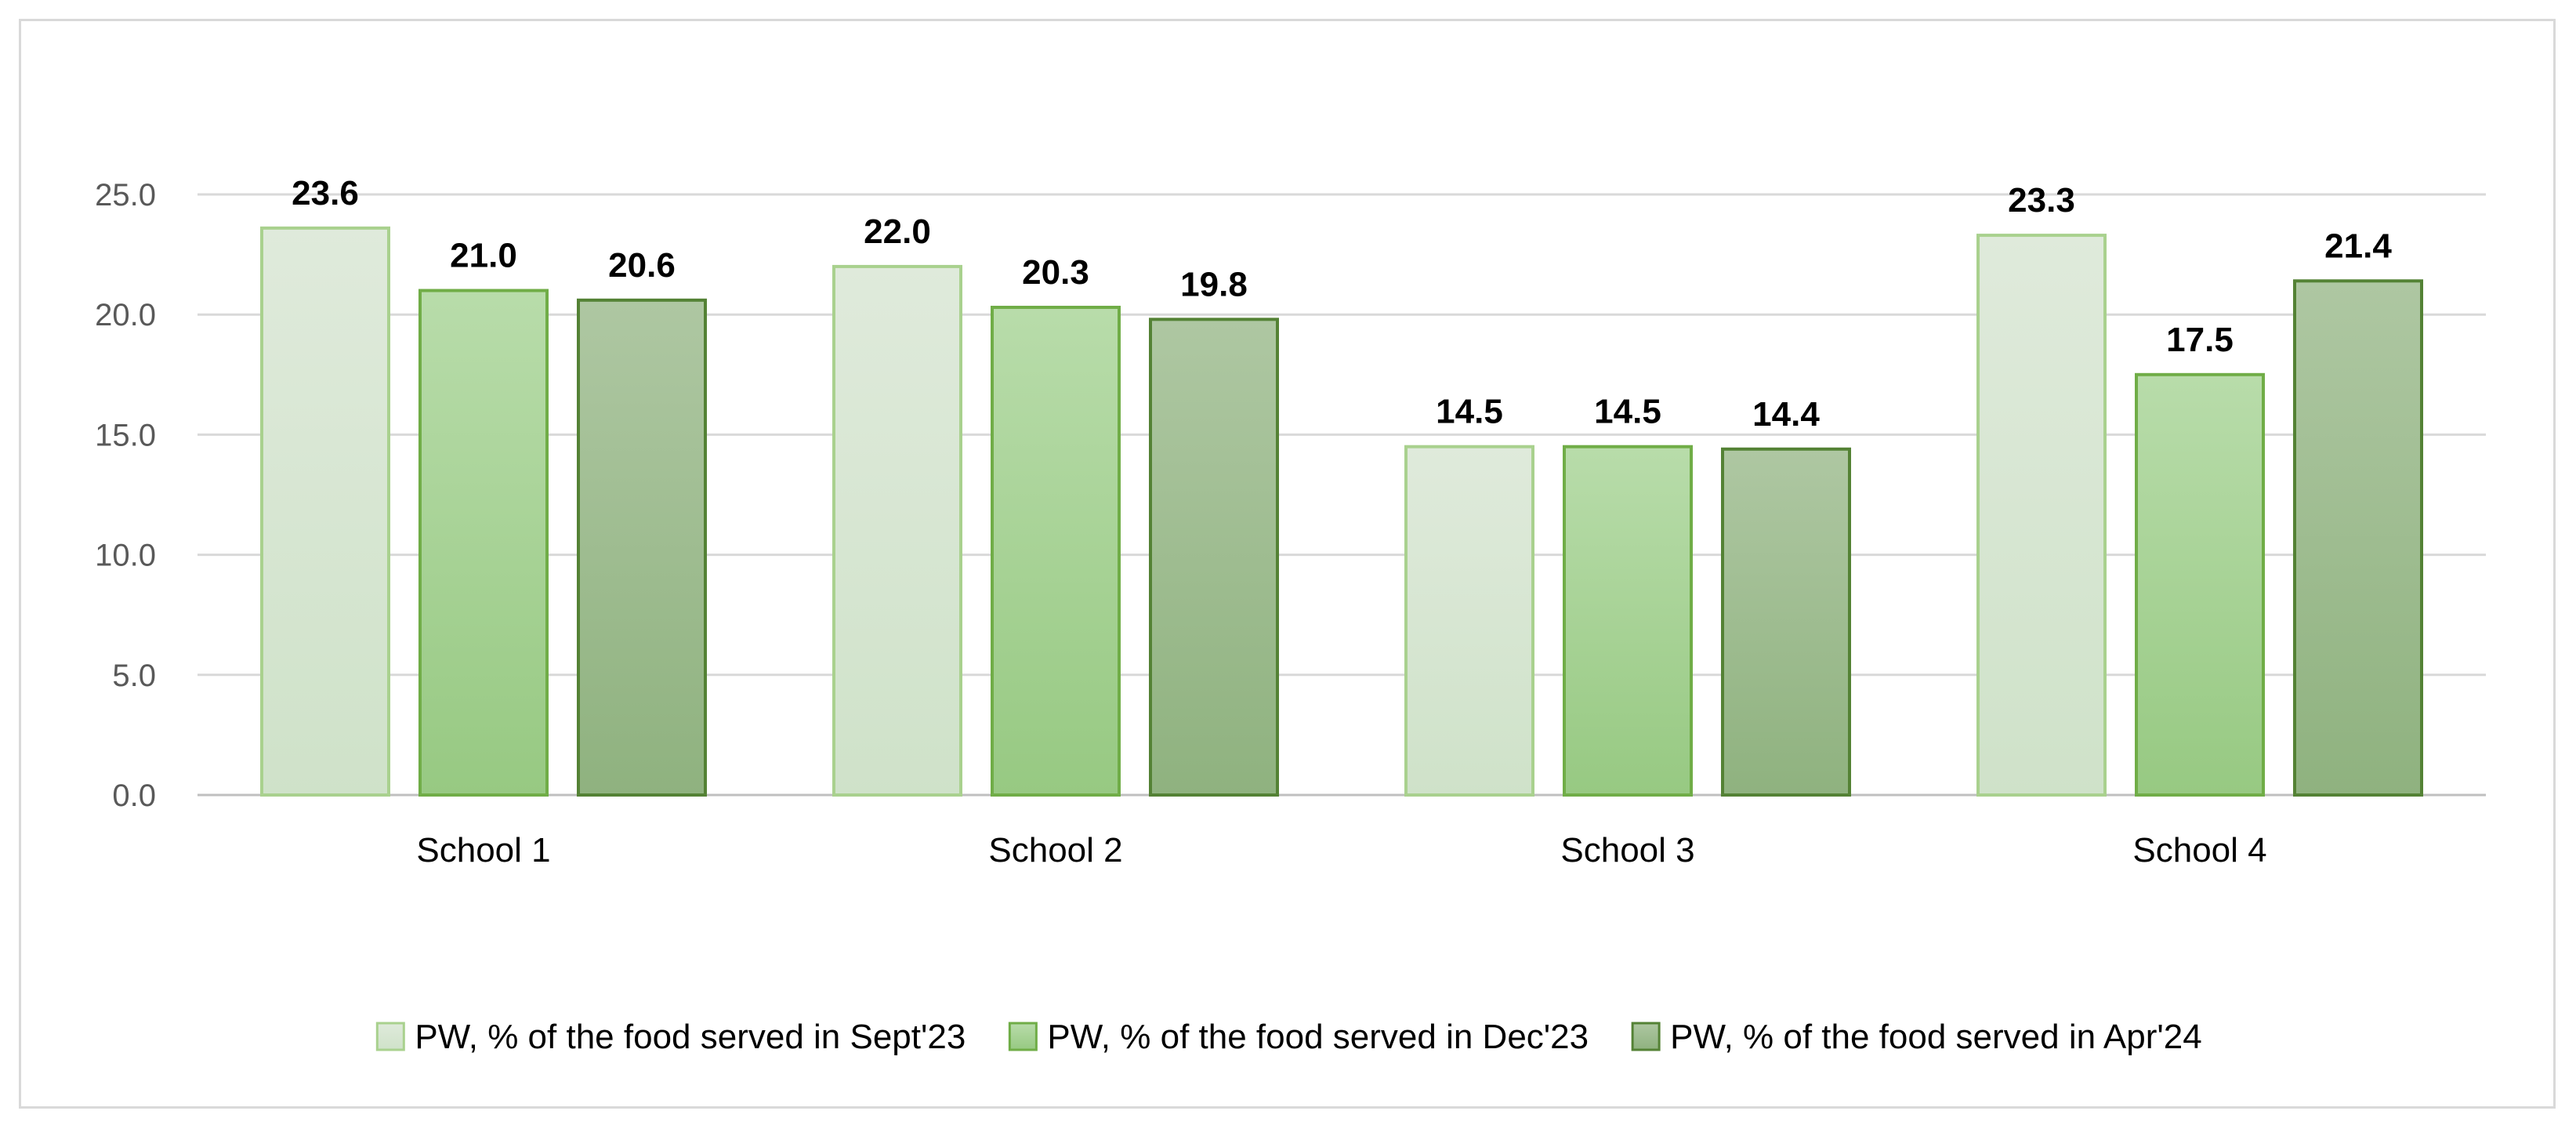 The image size is (2576, 1129). Describe the element at coordinates (642, 265) in the screenshot. I see `data-label: 20.6` at that location.